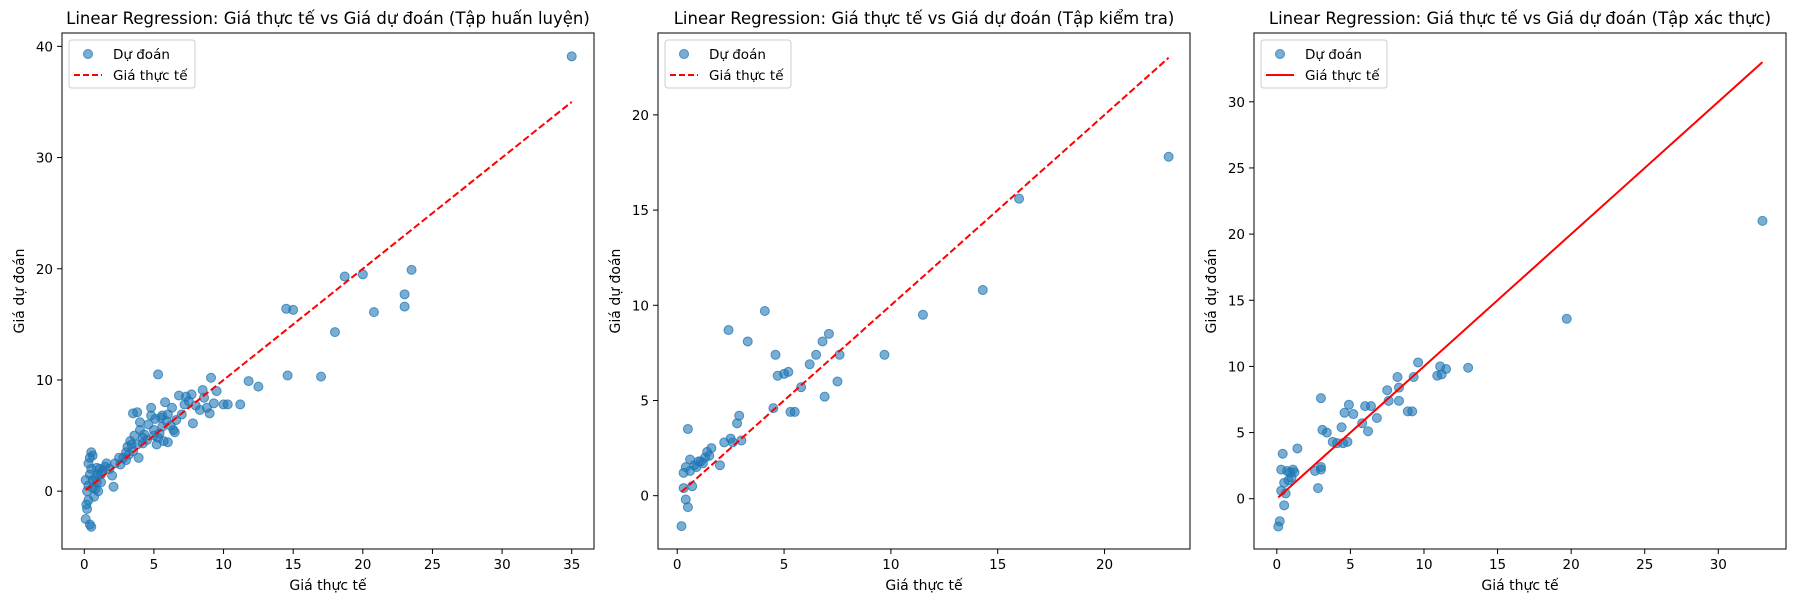 The width and height of the screenshot is (1800, 600). I want to click on chart-2-x-tick-label: 10, so click(890, 565).